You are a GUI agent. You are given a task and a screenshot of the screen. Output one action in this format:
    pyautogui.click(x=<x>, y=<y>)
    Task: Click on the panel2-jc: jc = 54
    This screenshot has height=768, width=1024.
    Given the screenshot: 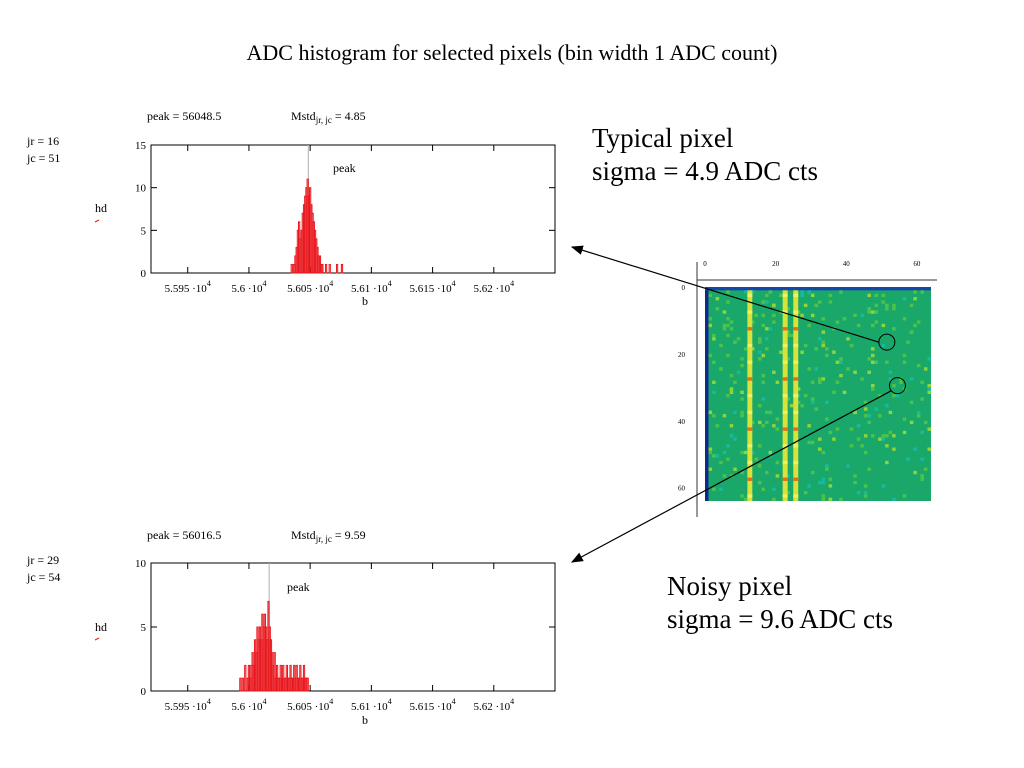 What is the action you would take?
    pyautogui.click(x=44, y=577)
    